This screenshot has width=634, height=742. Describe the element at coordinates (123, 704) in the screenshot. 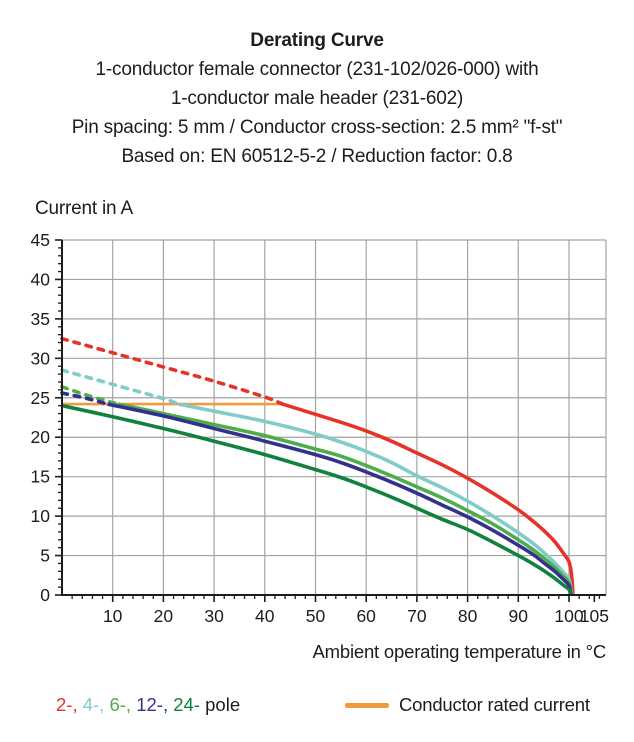

I see `legend-pole-item: 6-,` at that location.